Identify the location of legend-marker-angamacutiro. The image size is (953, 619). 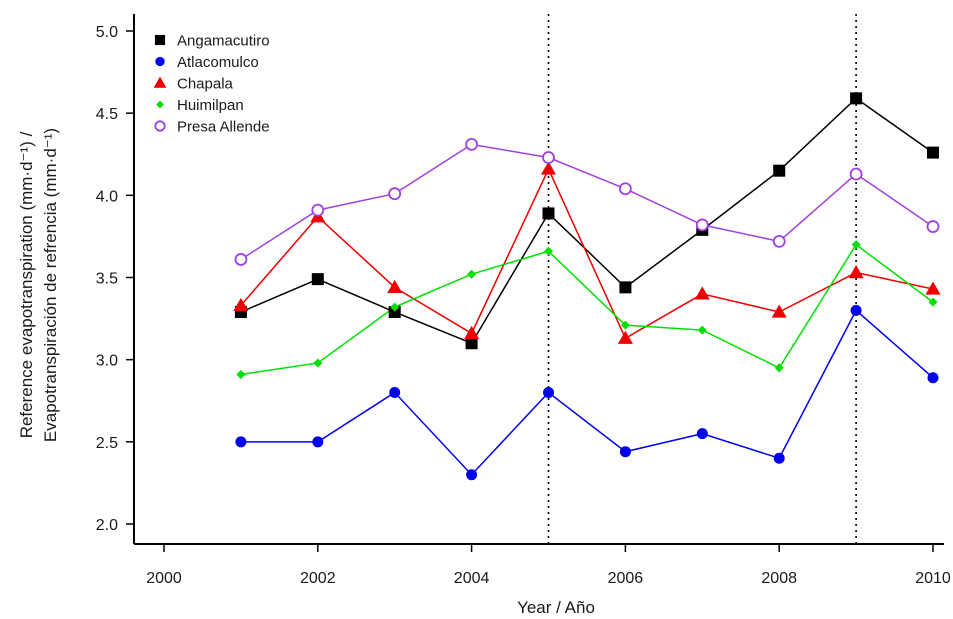
(160, 40).